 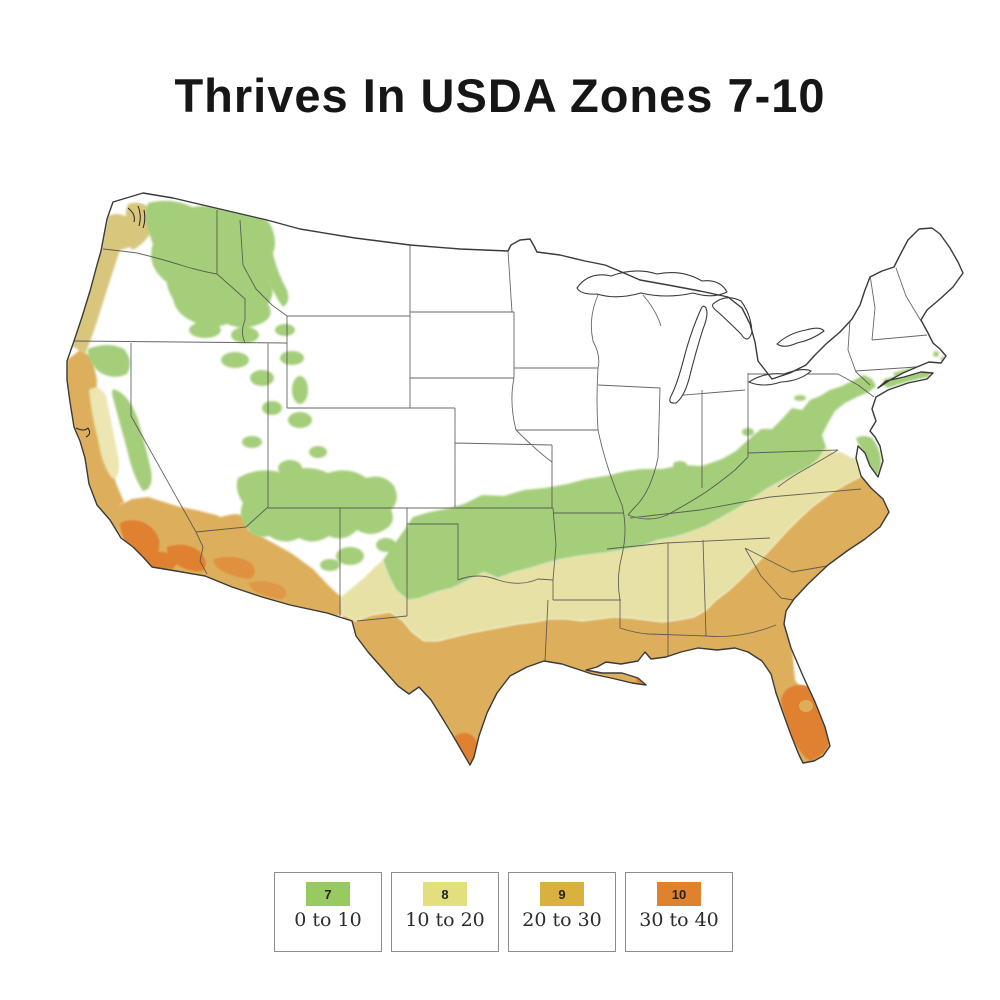 I want to click on zone-7-range-label: 0 to 10, so click(x=328, y=920).